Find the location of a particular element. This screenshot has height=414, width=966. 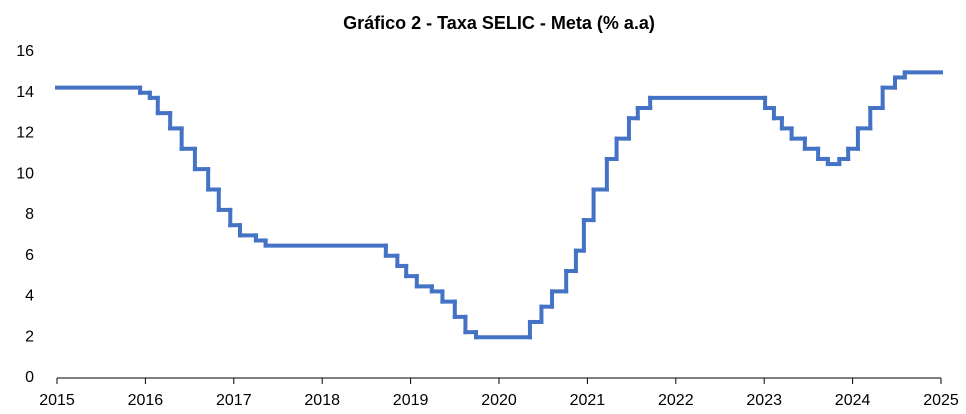

y-tick-label: 0 is located at coordinates (29, 377).